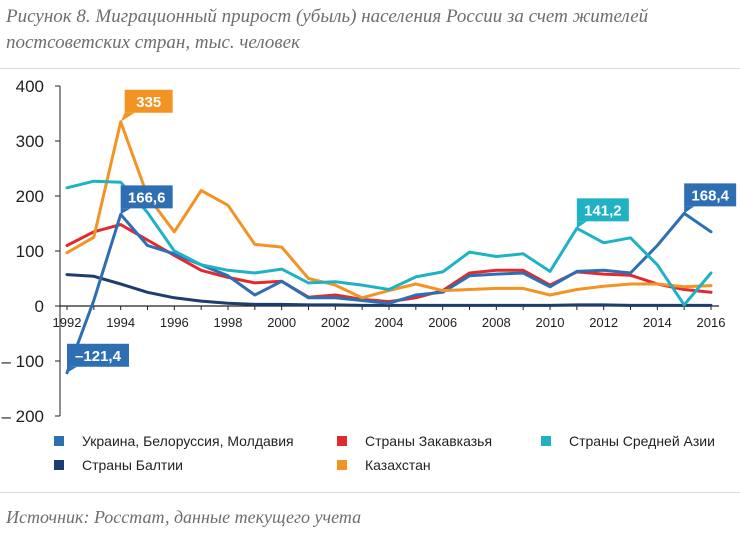 The height and width of the screenshot is (537, 740). I want to click on legend-item: Страны Закавказья, so click(414, 441).